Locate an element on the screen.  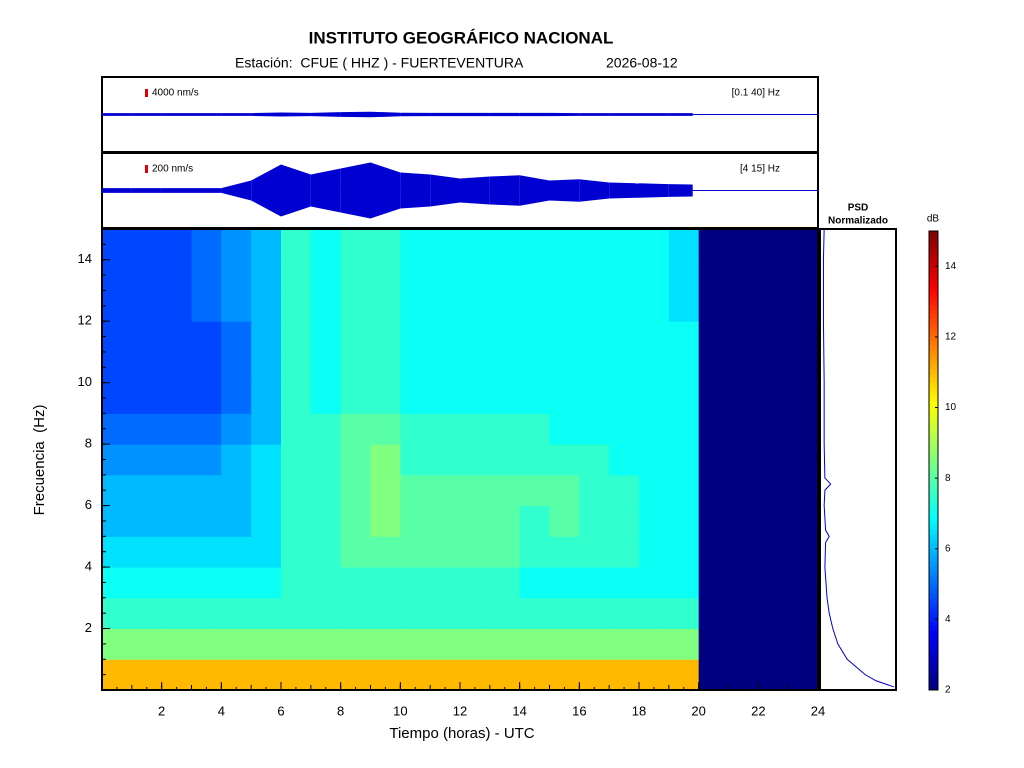
x-tick-label: 6 is located at coordinates (280, 710).